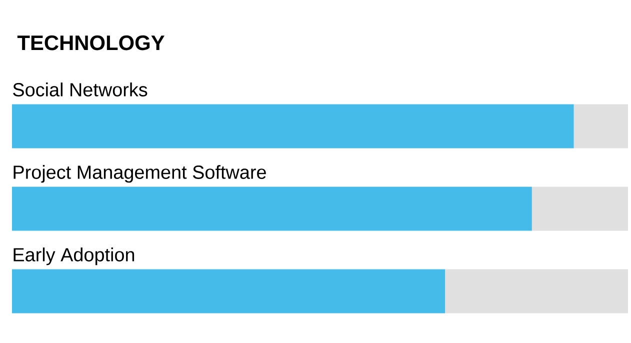 This screenshot has width=631, height=343. Describe the element at coordinates (80, 89) in the screenshot. I see `y-tick-label: Social Networks` at that location.